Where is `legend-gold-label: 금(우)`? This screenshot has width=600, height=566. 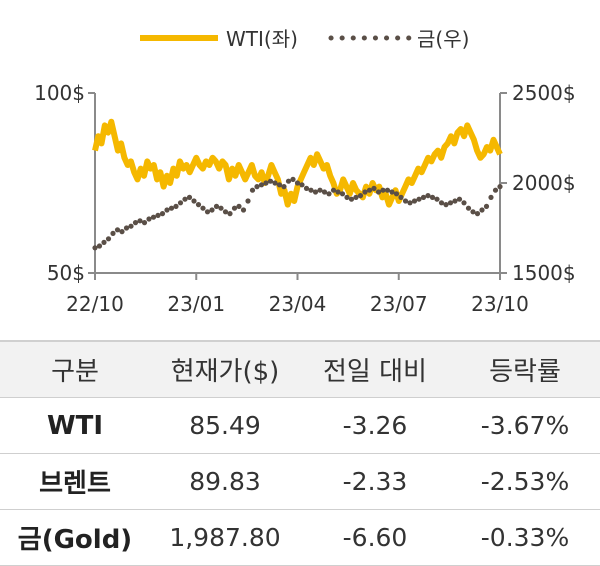 legend-gold-label: 금(우) is located at coordinates (443, 39).